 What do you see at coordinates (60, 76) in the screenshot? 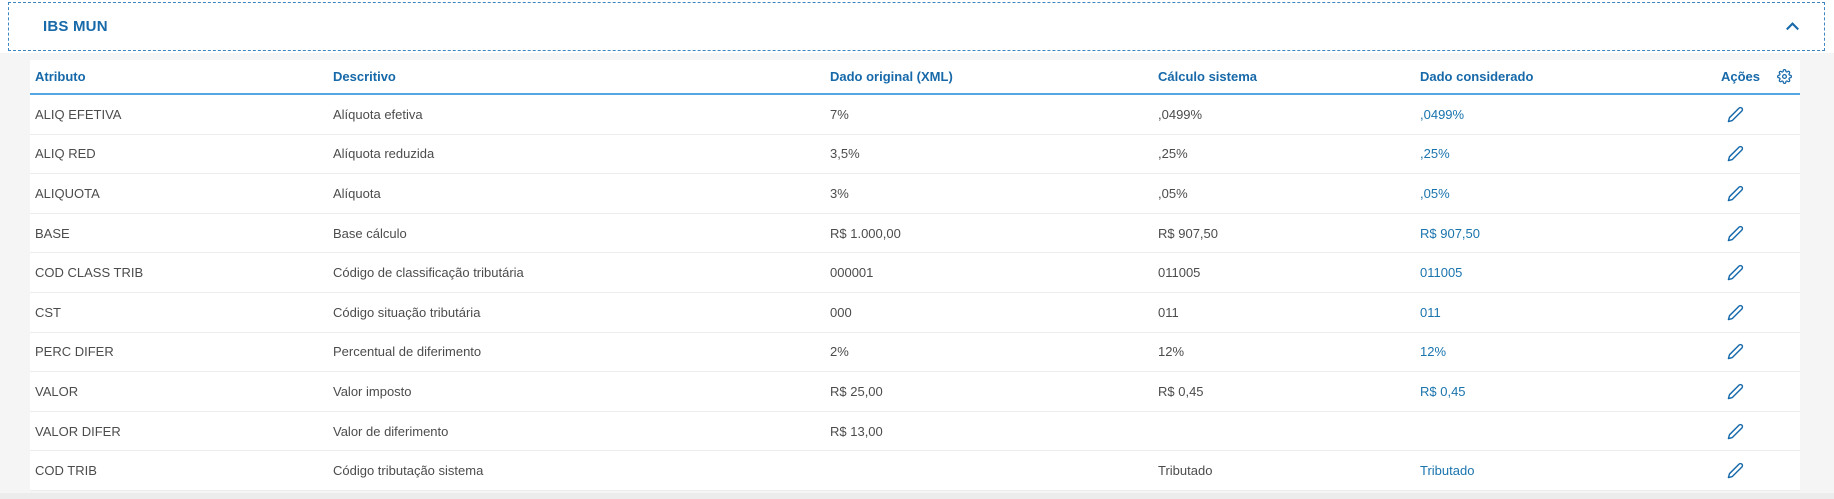
I see `column-header-atributo: Atributo` at bounding box center [60, 76].